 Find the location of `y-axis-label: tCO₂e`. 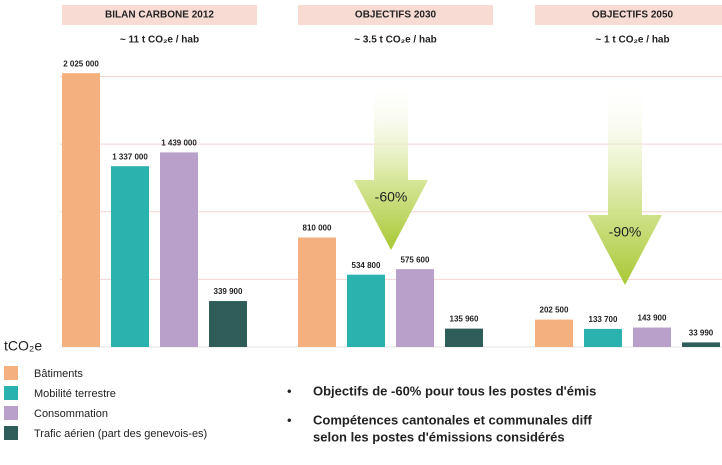

y-axis-label: tCO₂e is located at coordinates (23, 346).